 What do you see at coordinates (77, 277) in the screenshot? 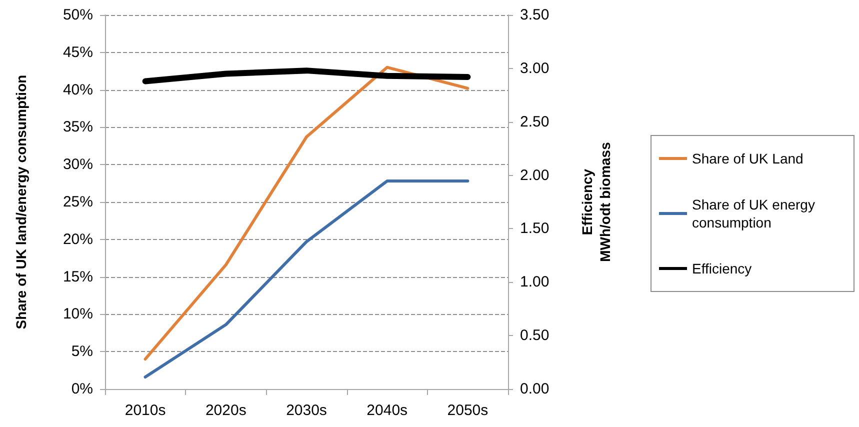
I see `y-tick-label: 15%` at bounding box center [77, 277].